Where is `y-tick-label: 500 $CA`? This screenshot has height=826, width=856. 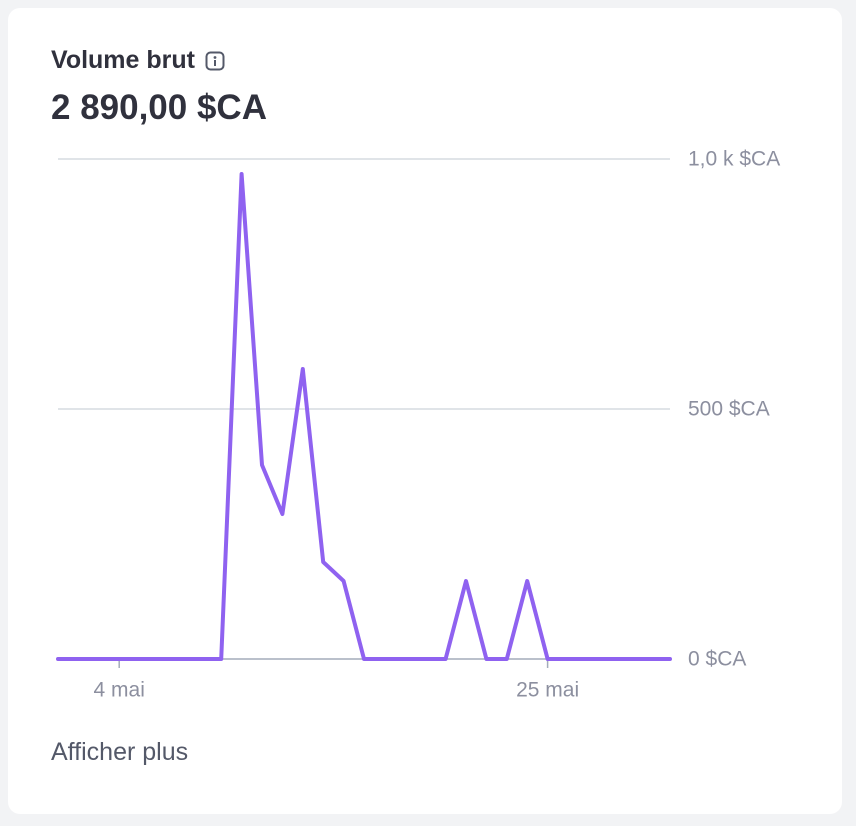 y-tick-label: 500 $CA is located at coordinates (729, 409).